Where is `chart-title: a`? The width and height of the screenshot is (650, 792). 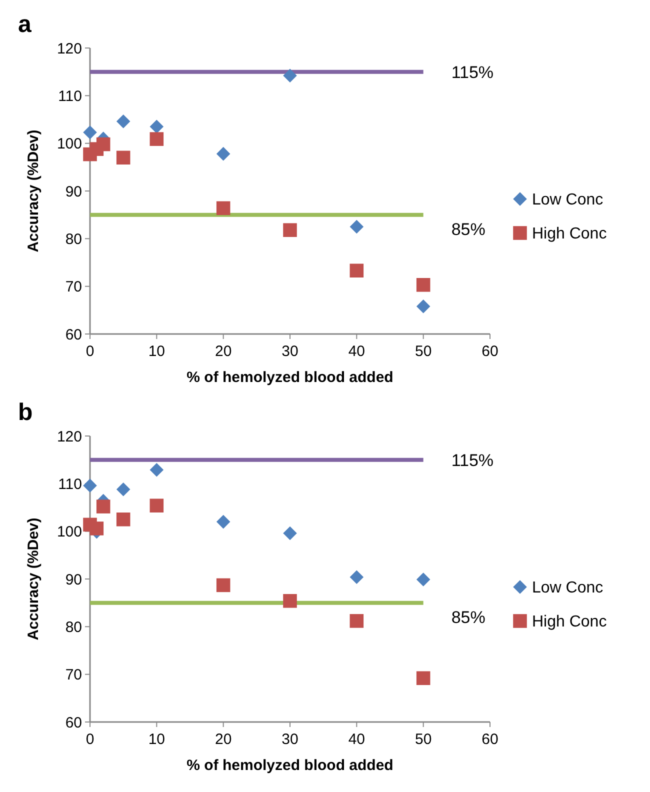
chart-title: a is located at coordinates (25, 24).